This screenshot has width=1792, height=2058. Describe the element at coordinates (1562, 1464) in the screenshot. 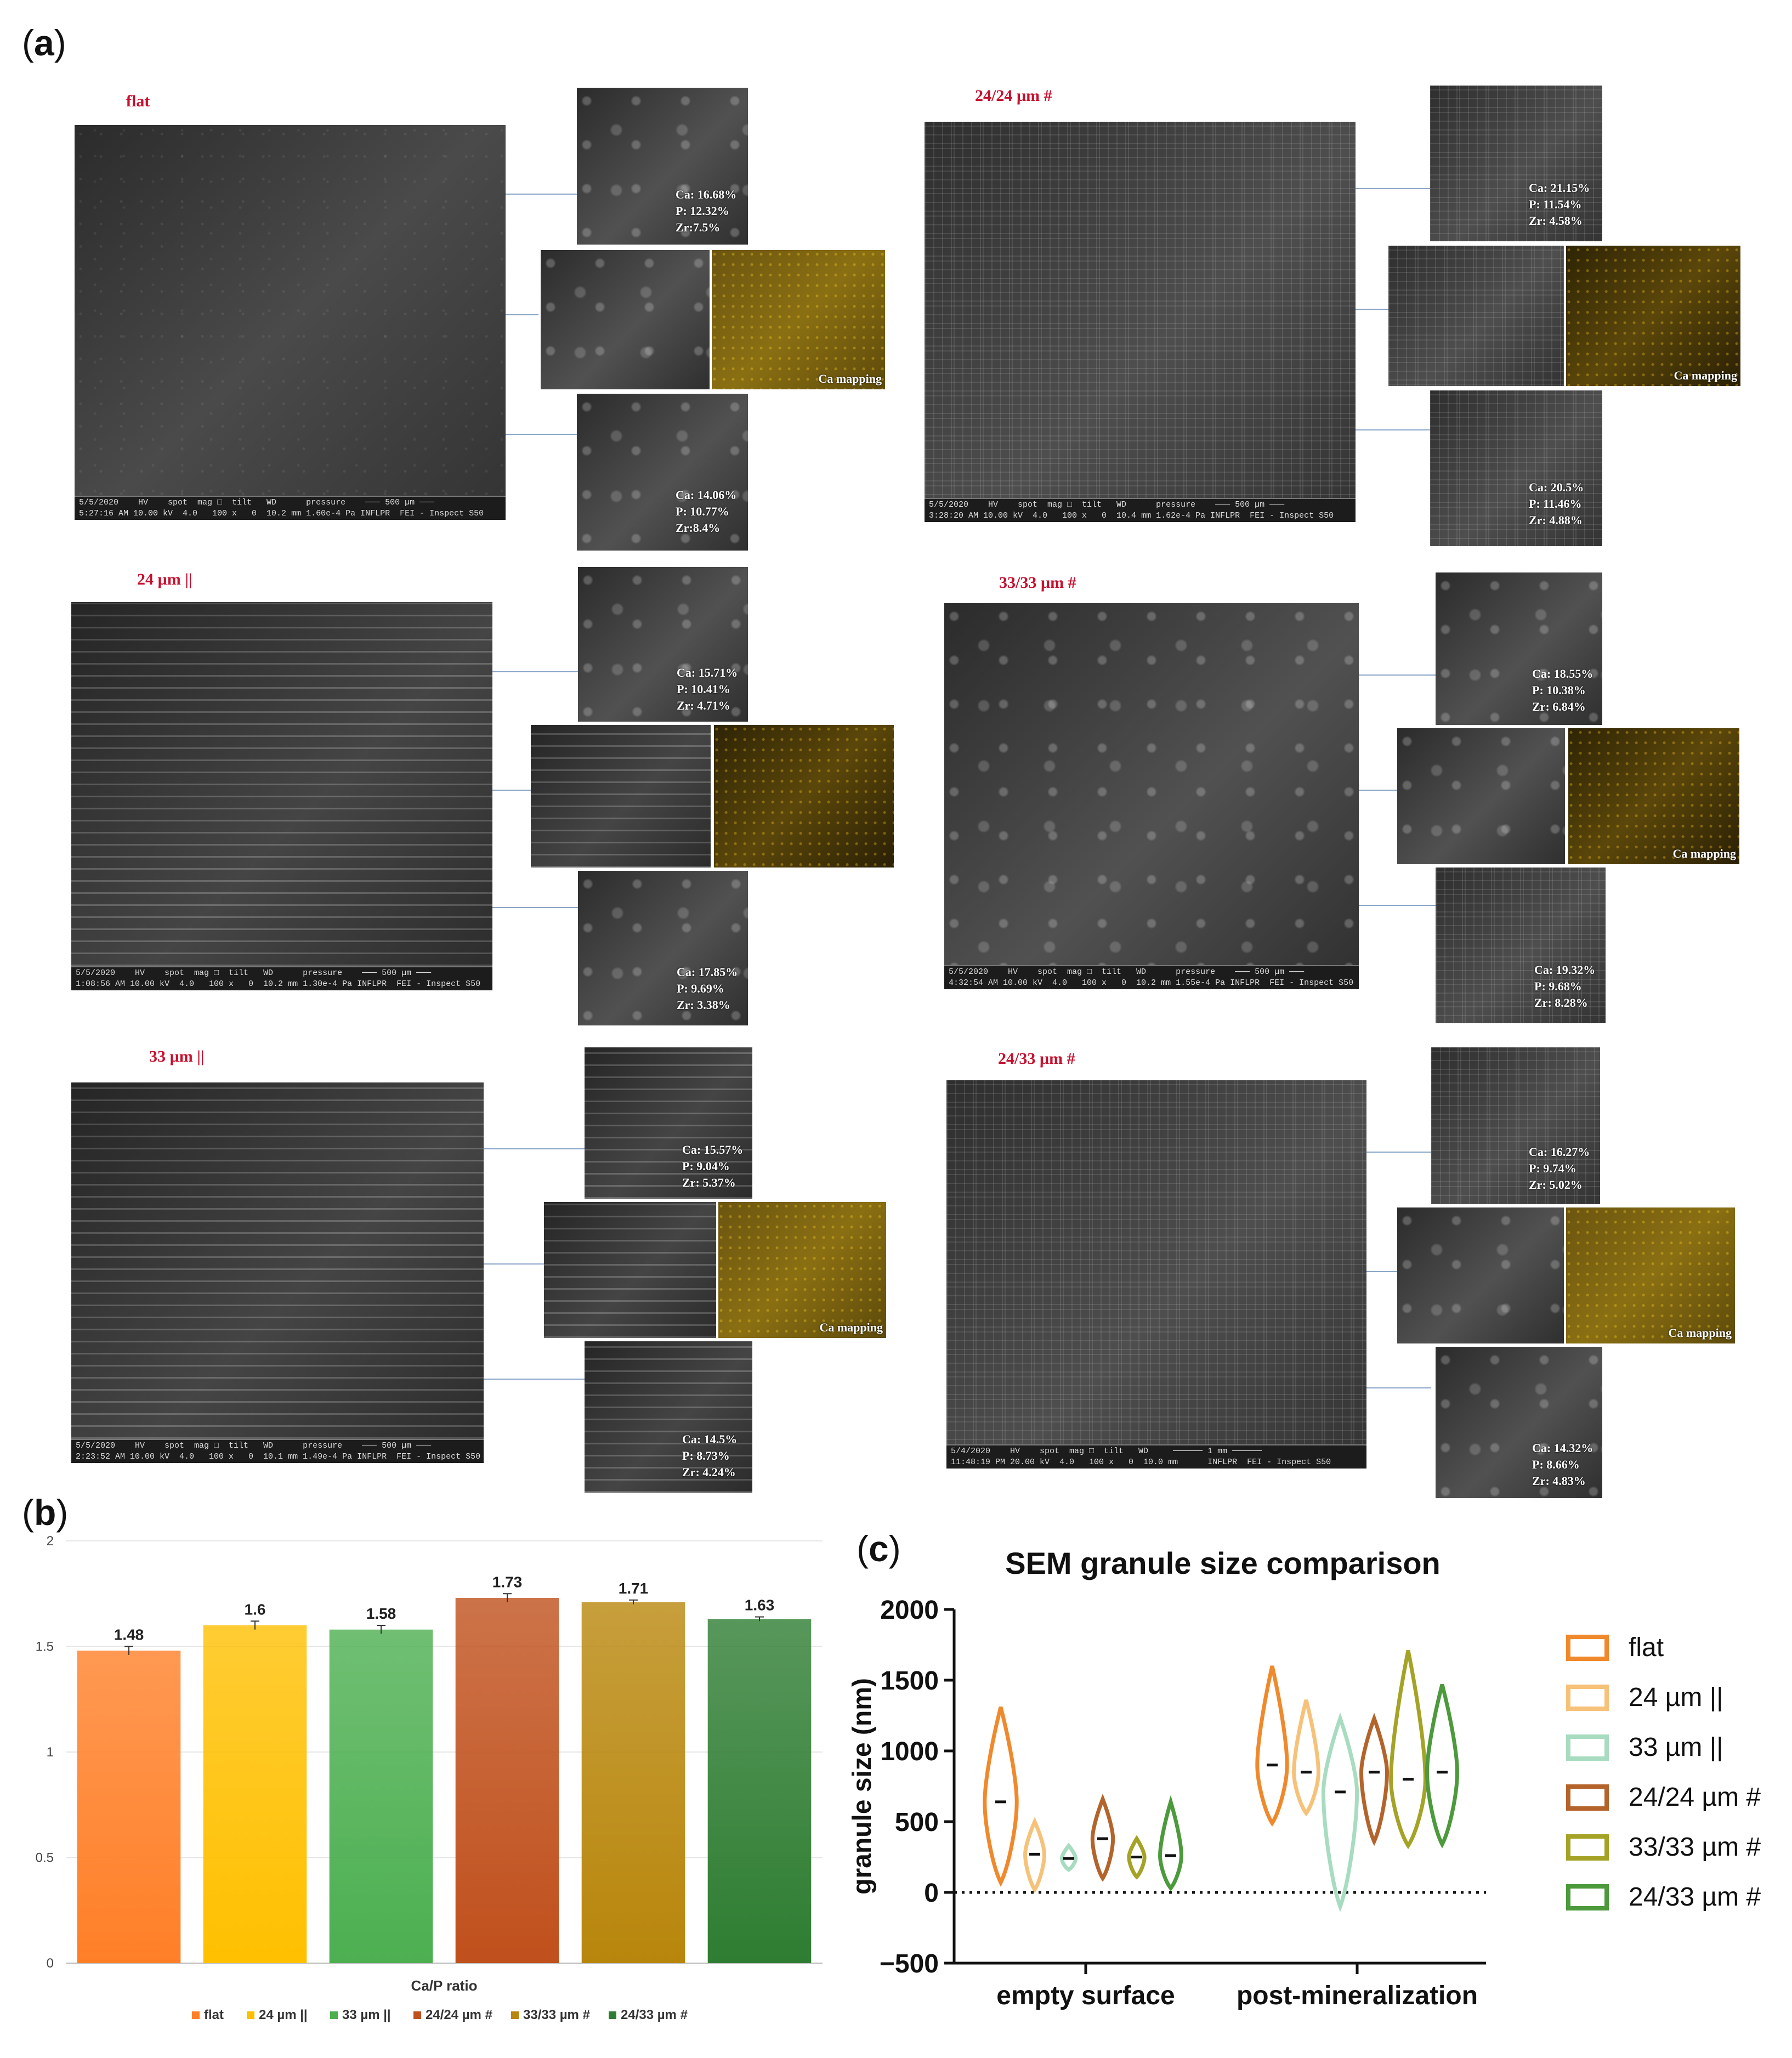

I see `composition-bottom-24-33: Ca: 14.32% P: 8.66% Zr: 4.83%` at that location.